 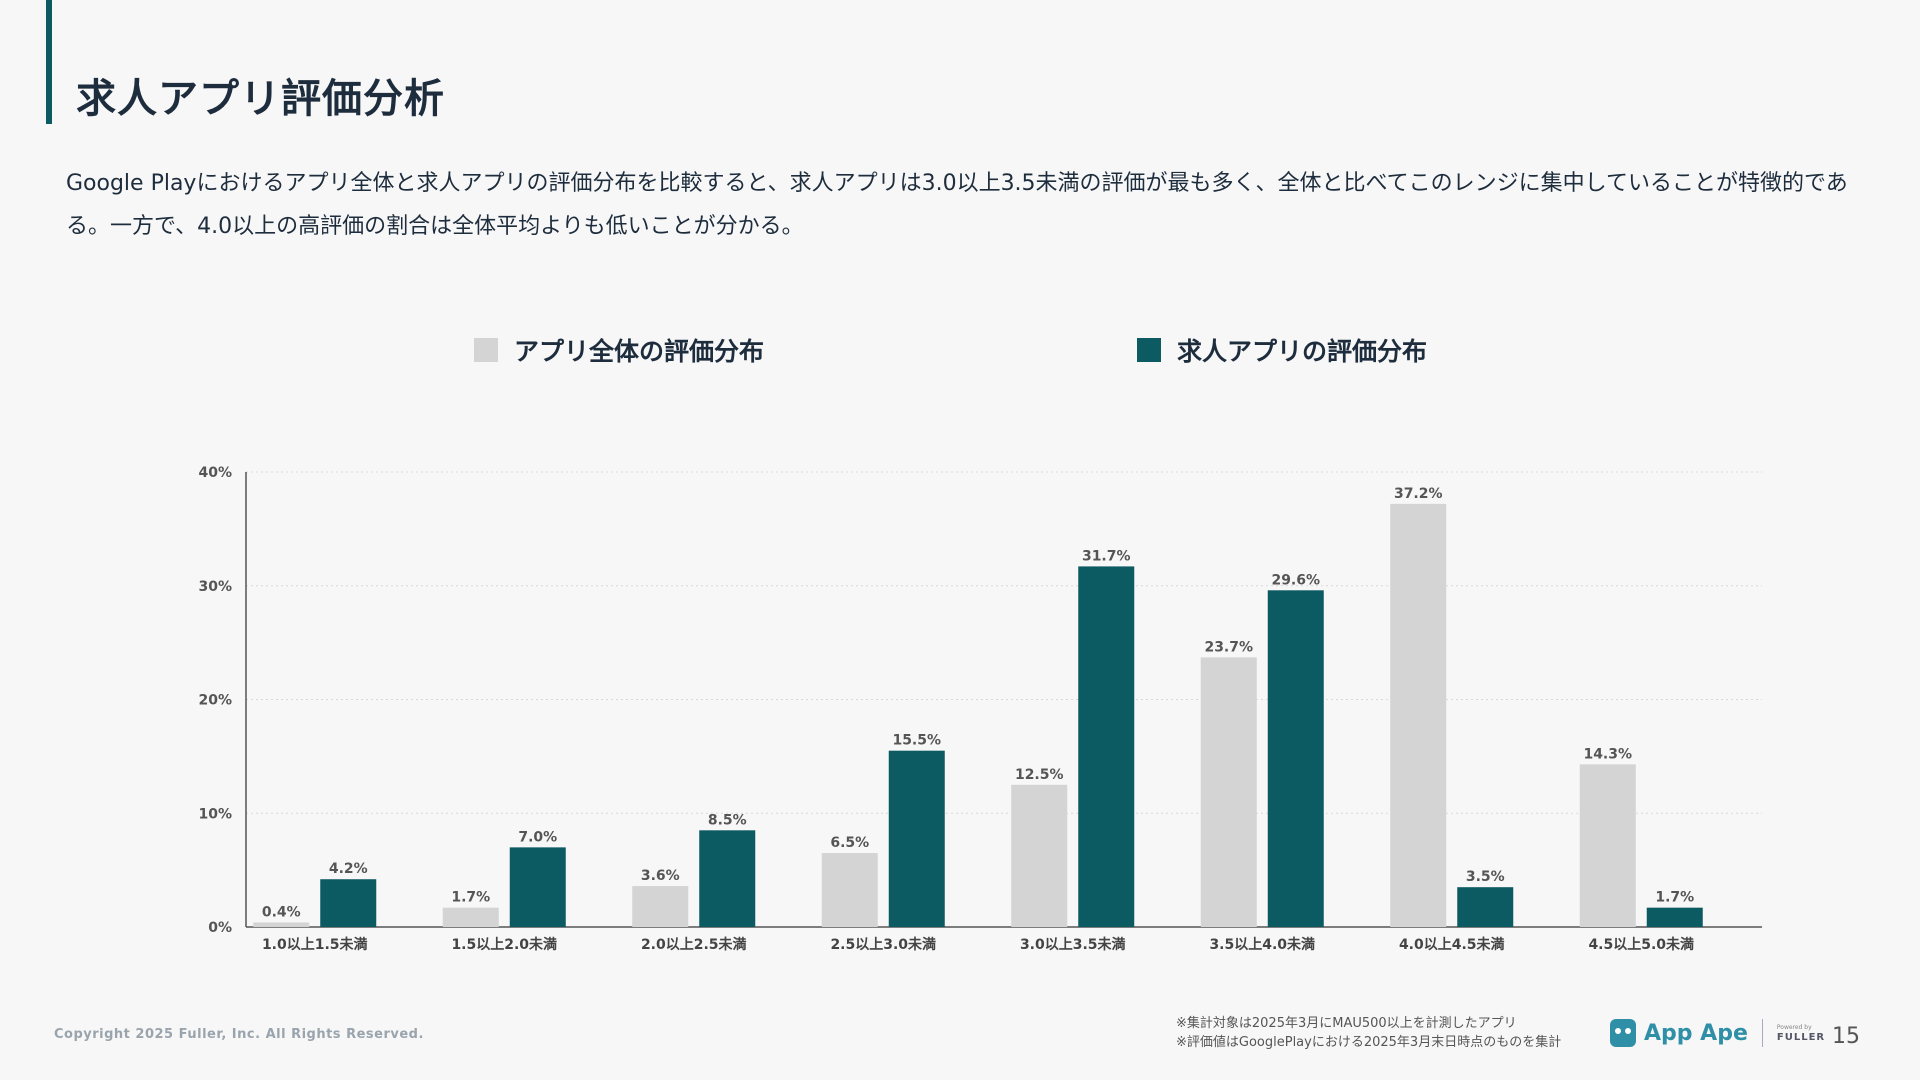 I want to click on data-label: 12.5%, so click(x=1039, y=775).